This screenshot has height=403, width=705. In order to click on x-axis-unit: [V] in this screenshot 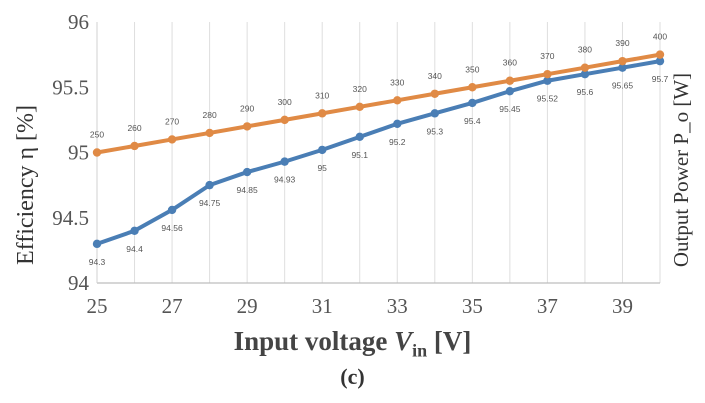, I will do `click(452, 341)`.